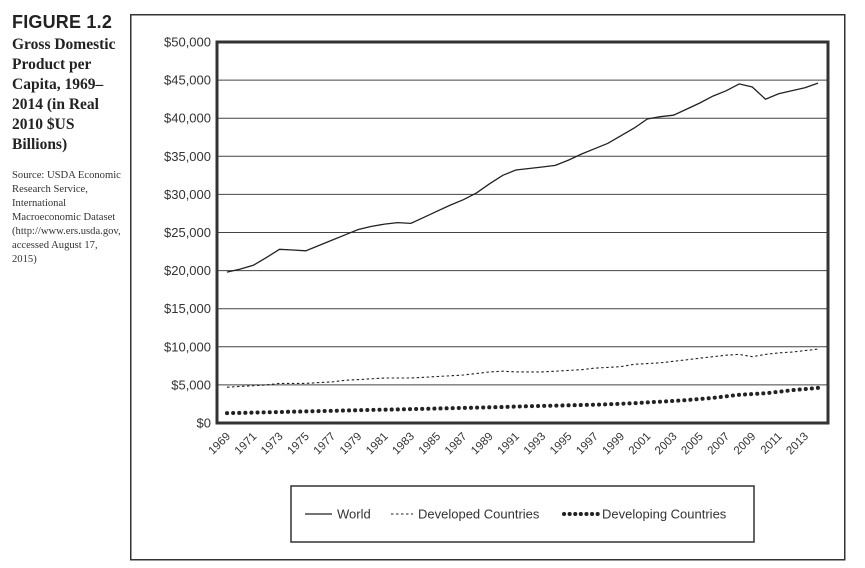 This screenshot has height=568, width=865. What do you see at coordinates (745, 444) in the screenshot?
I see `x-tick-label: 2009` at bounding box center [745, 444].